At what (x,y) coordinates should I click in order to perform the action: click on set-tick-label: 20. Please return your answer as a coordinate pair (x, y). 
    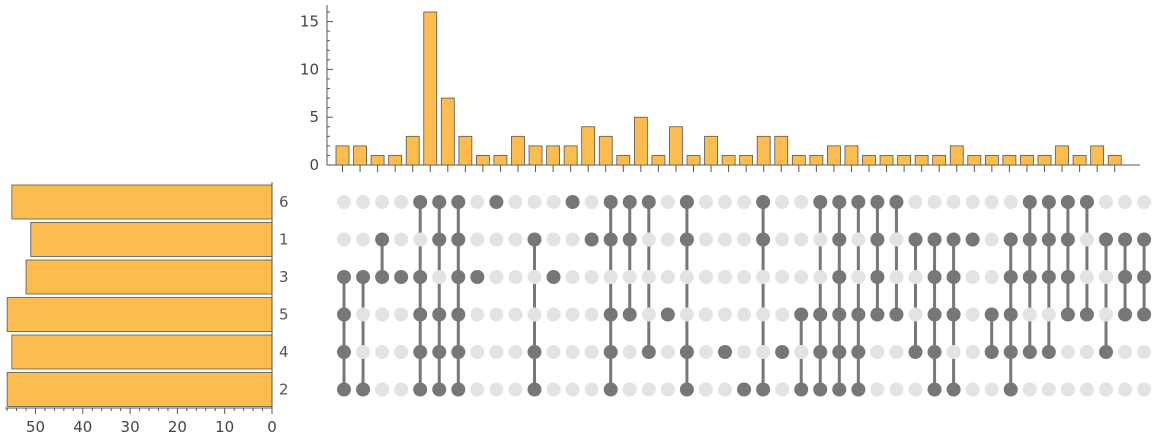
    Looking at the image, I should click on (177, 427).